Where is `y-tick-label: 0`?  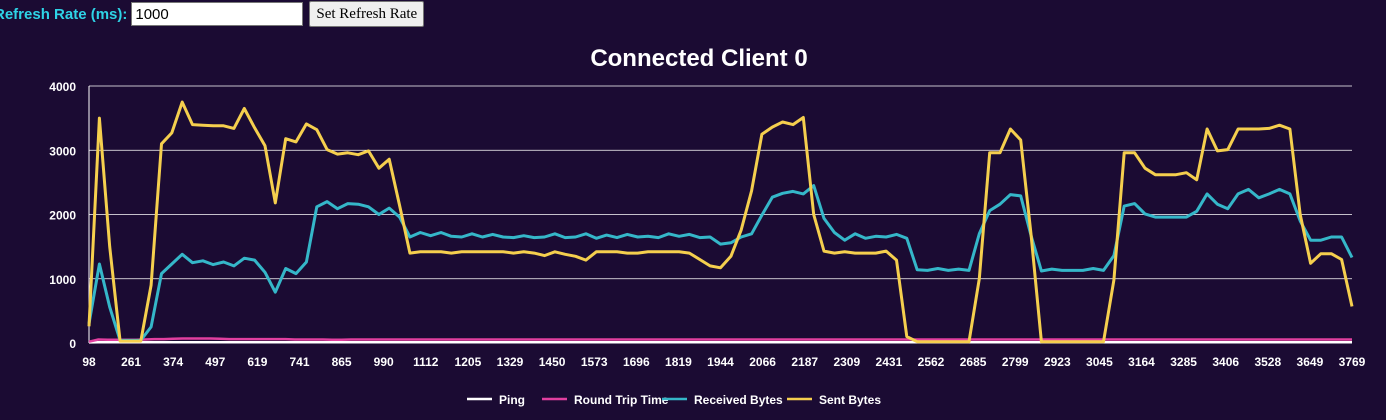 y-tick-label: 0 is located at coordinates (72, 344).